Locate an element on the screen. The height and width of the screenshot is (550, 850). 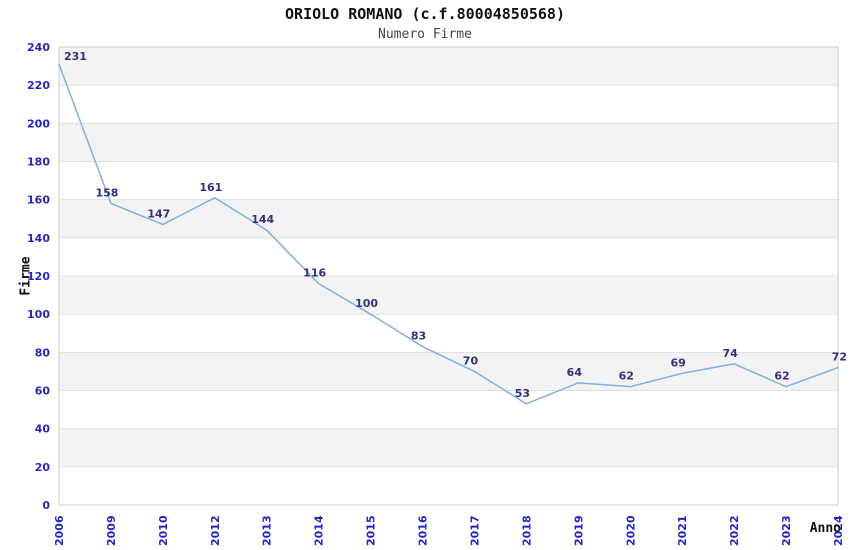
y-tick-label: 180 is located at coordinates (38, 162).